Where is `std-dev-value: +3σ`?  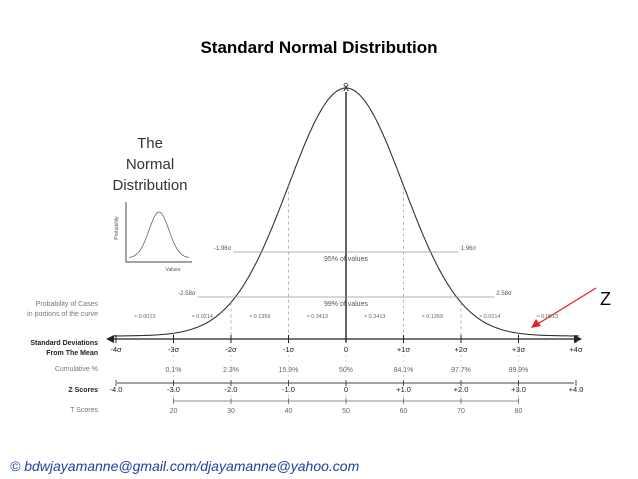
std-dev-value: +3σ is located at coordinates (519, 349).